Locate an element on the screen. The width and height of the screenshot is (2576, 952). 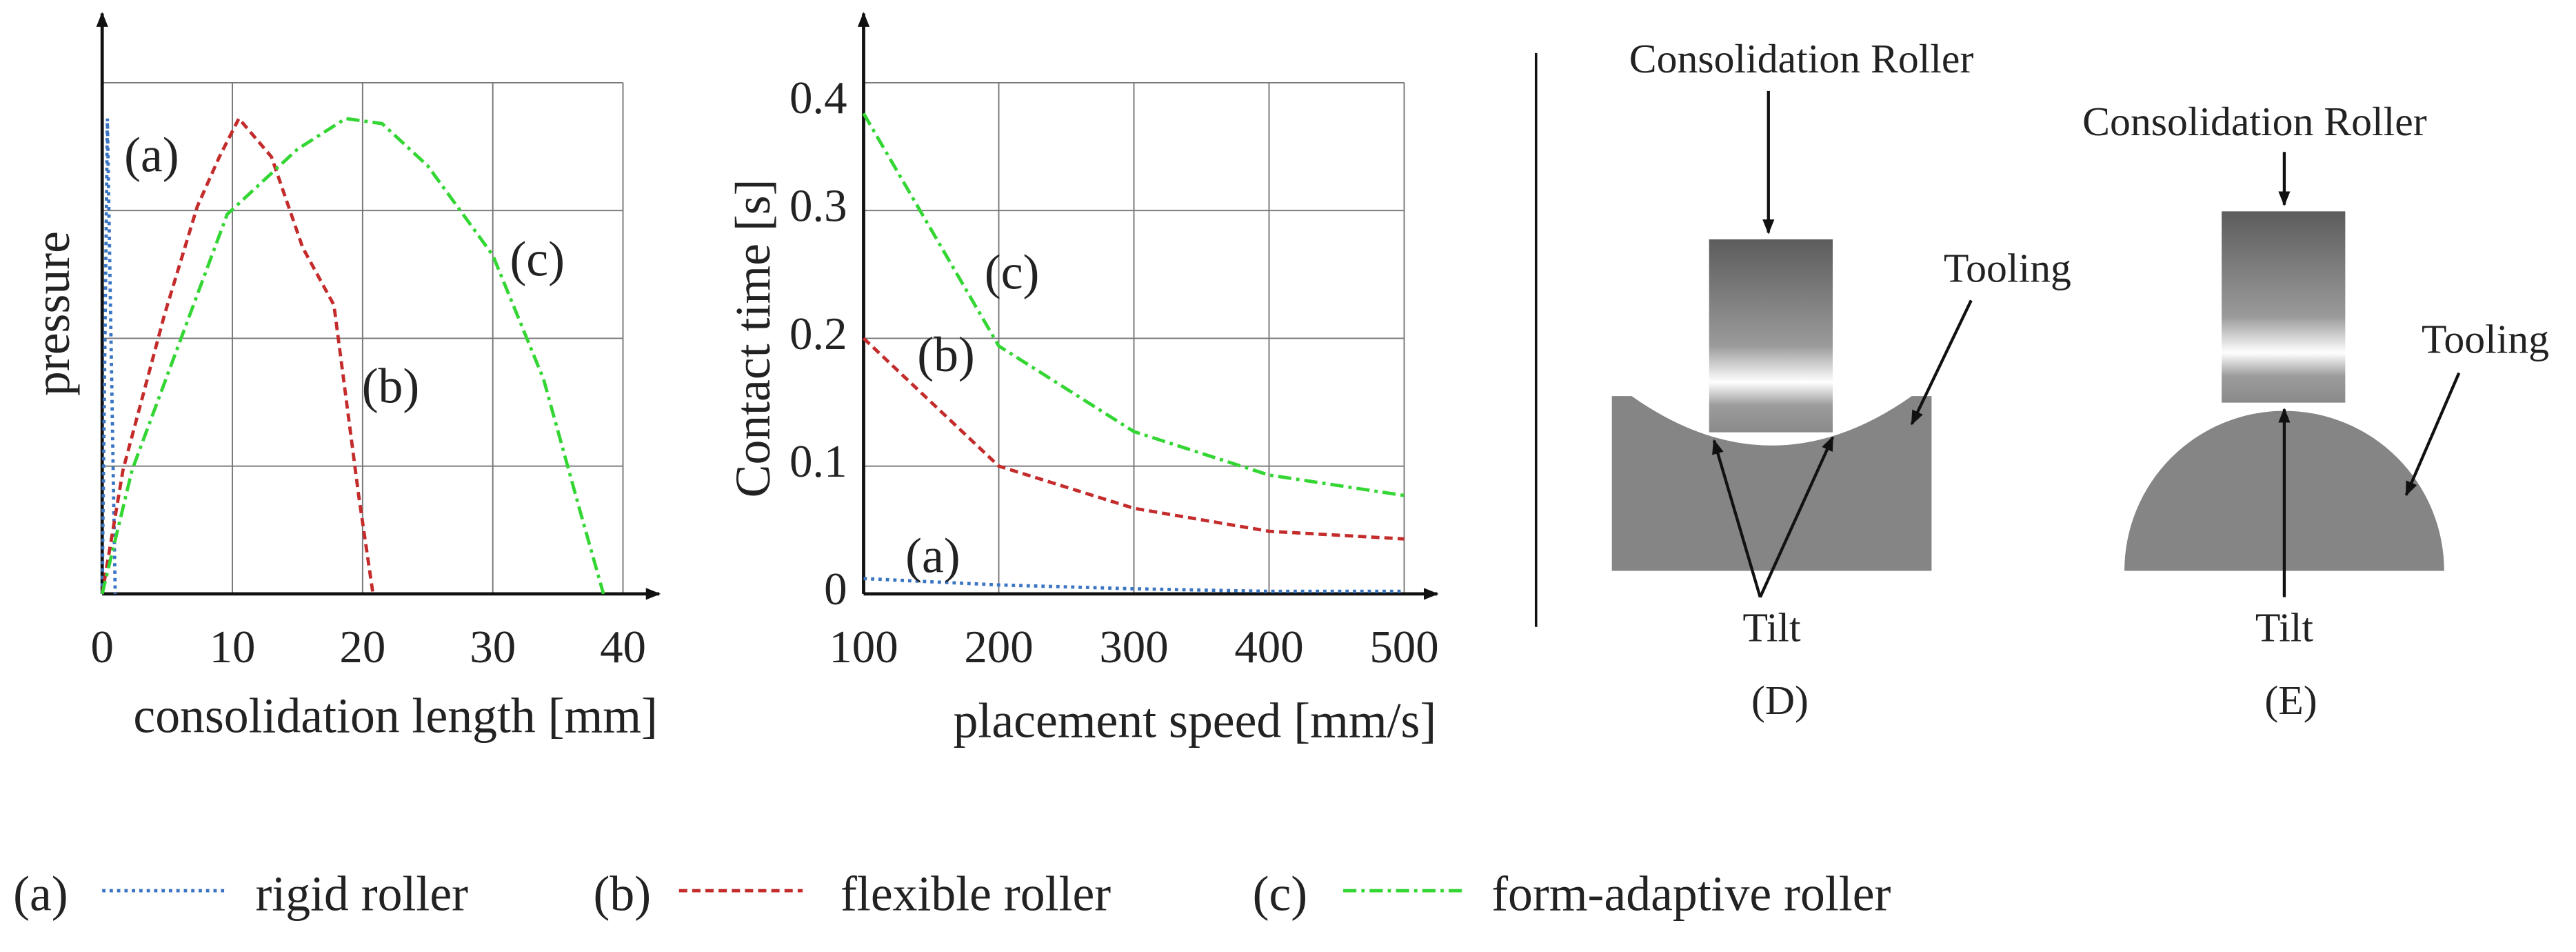
legend-key: (b) is located at coordinates (622, 894).